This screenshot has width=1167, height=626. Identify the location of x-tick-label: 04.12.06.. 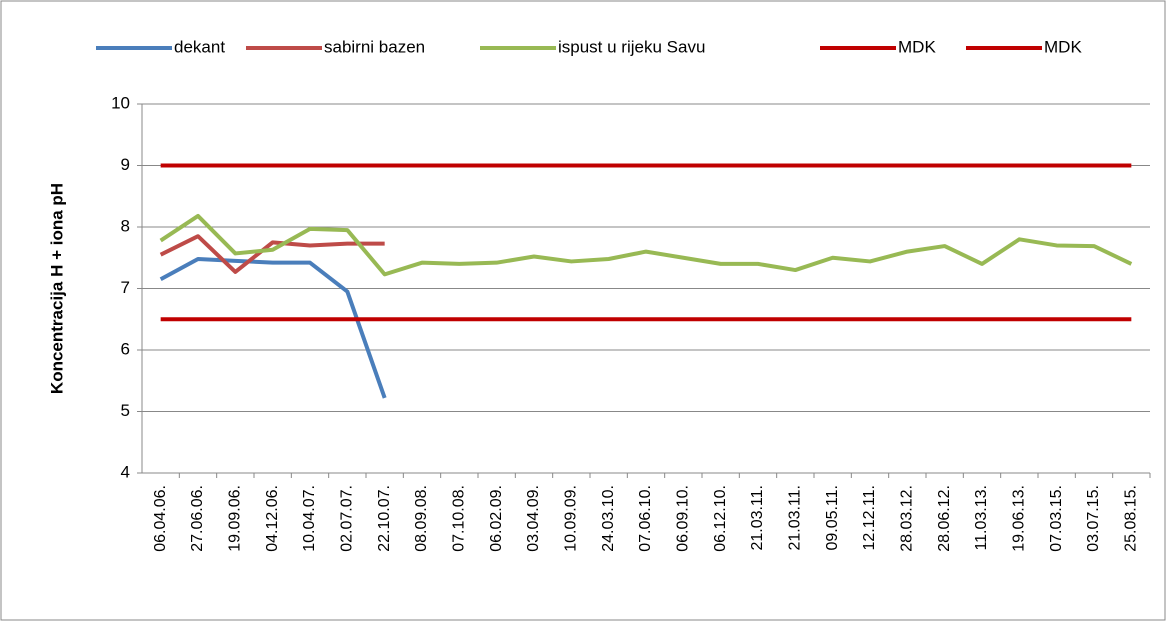
(272, 518).